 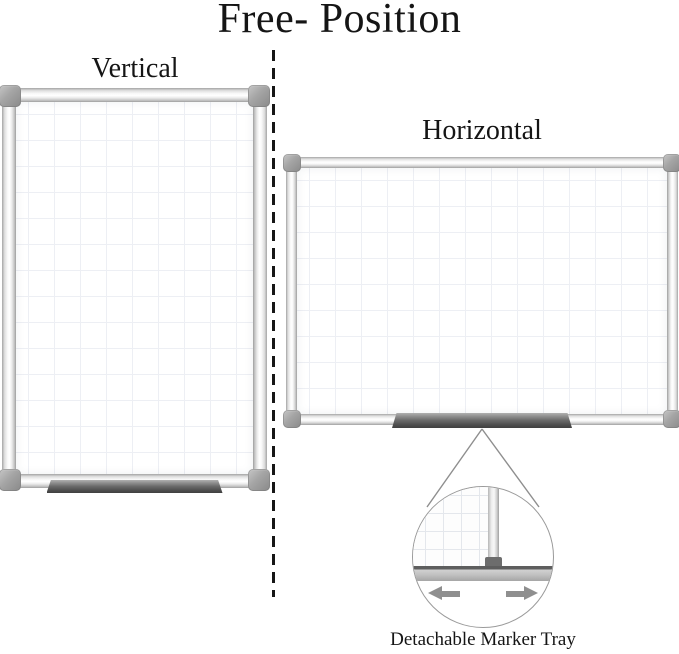 I want to click on detail-frame-joint, so click(x=493, y=562).